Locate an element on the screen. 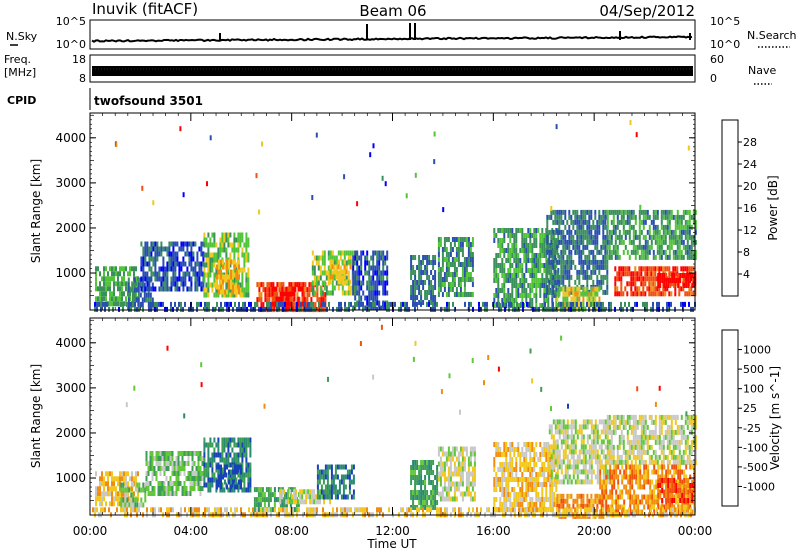 The width and height of the screenshot is (800, 554). colorbar-tick-label: 24 is located at coordinates (750, 164).